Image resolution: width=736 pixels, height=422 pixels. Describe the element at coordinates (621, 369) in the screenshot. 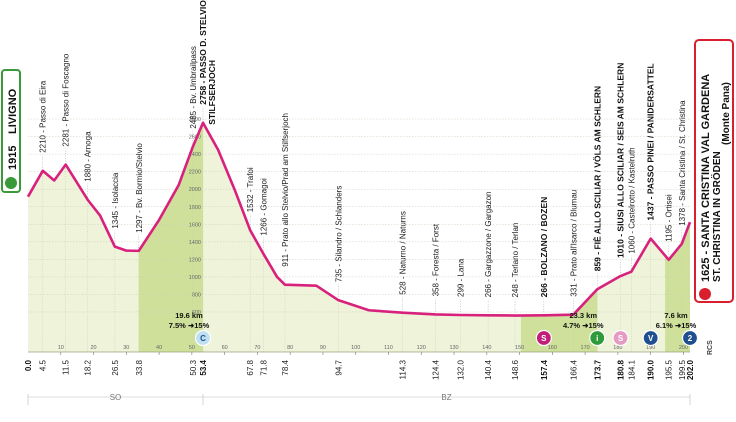

I see `km-tick-label: 180.8` at that location.